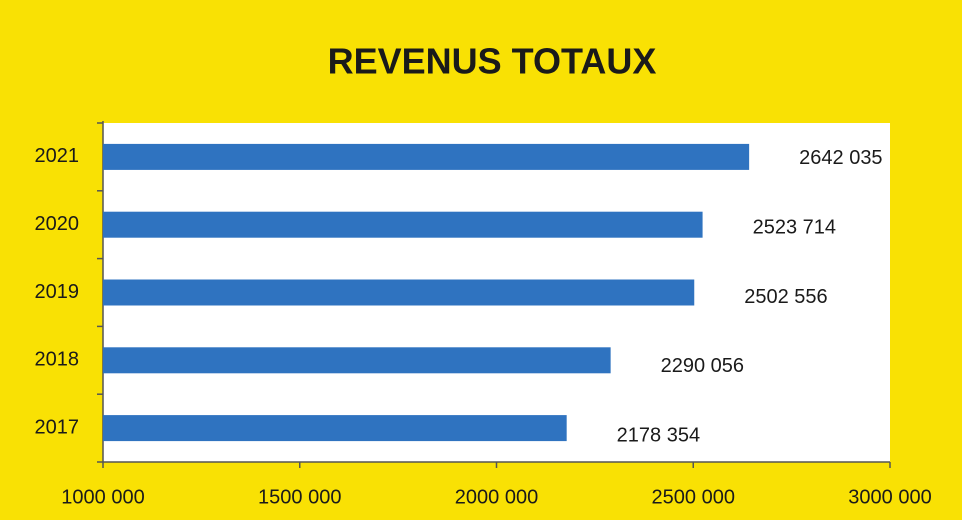 Image resolution: width=962 pixels, height=520 pixels. What do you see at coordinates (57, 156) in the screenshot?
I see `y-tick-label: 2021` at bounding box center [57, 156].